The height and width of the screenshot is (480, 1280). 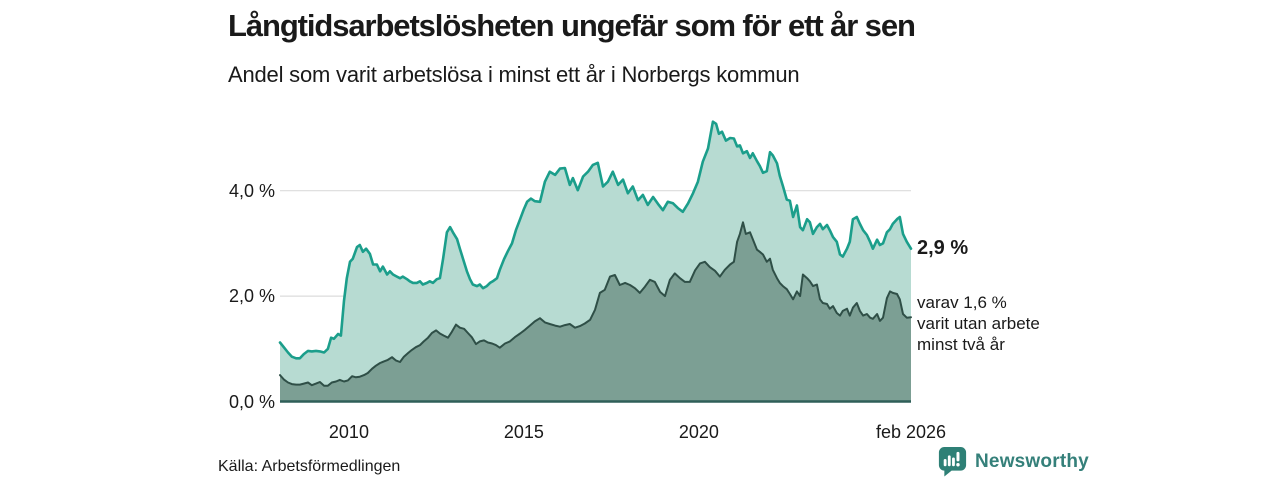 I want to click on y-axis-tick-label: 2,0 %, so click(x=251, y=296).